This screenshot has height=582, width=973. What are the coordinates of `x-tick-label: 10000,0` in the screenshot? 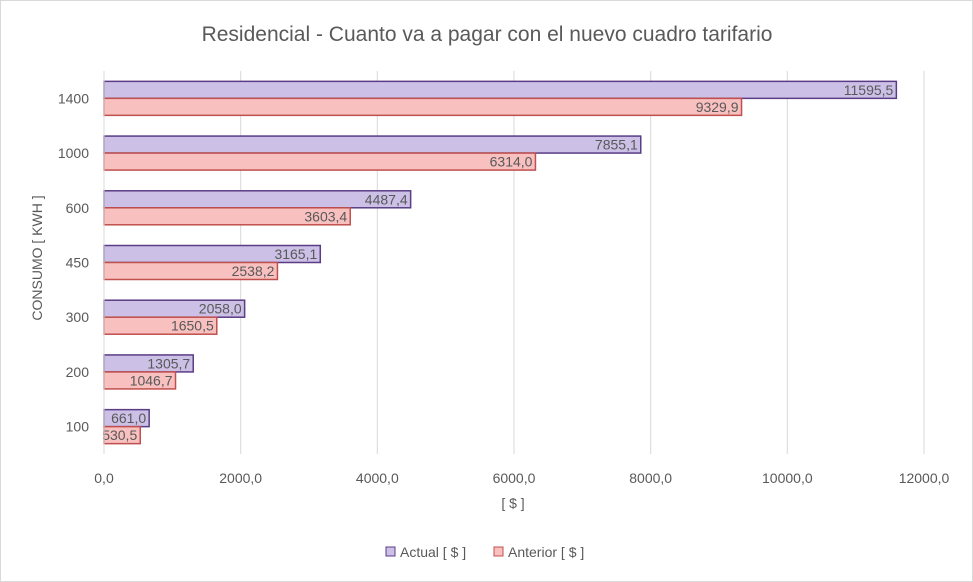 It's located at (787, 478).